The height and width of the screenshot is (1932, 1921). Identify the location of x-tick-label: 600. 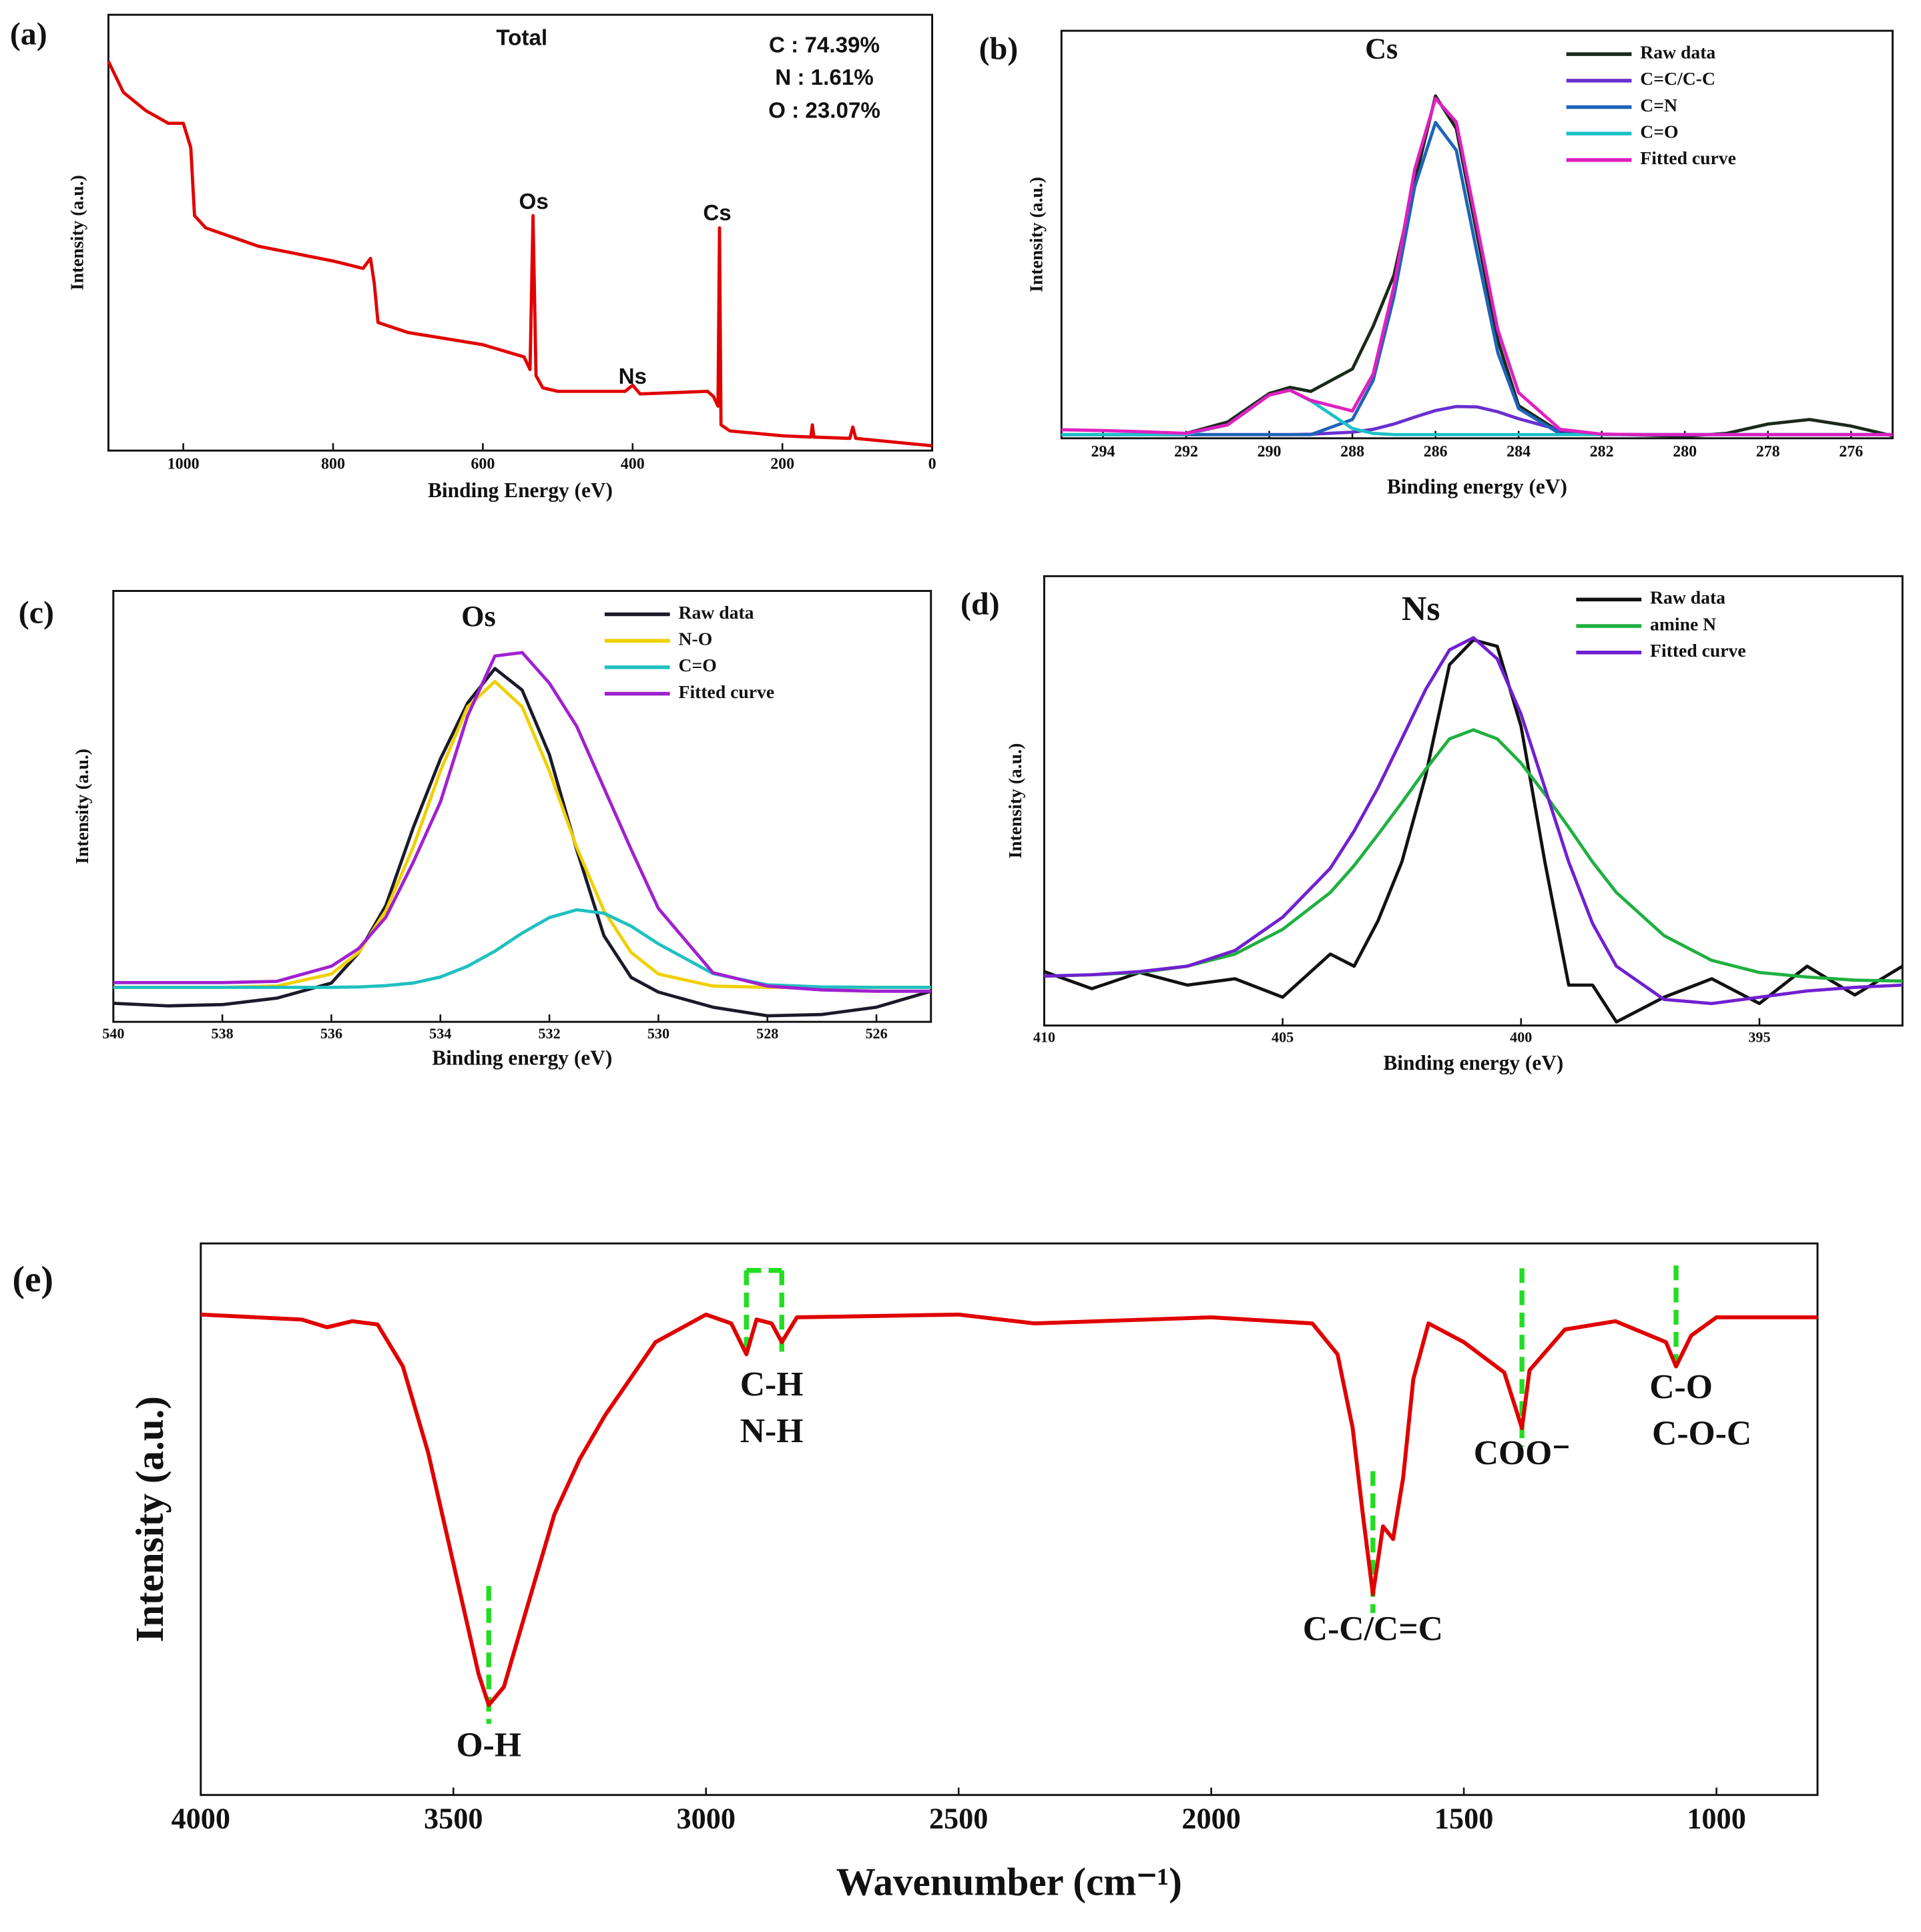
(483, 463).